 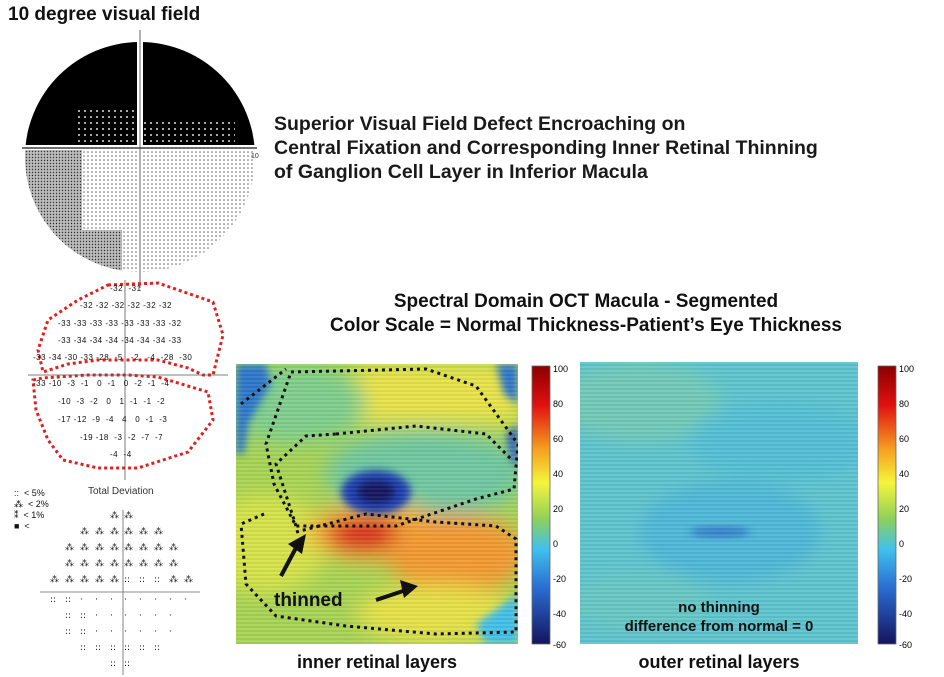 I want to click on td-row: -4 -4, so click(x=121, y=454).